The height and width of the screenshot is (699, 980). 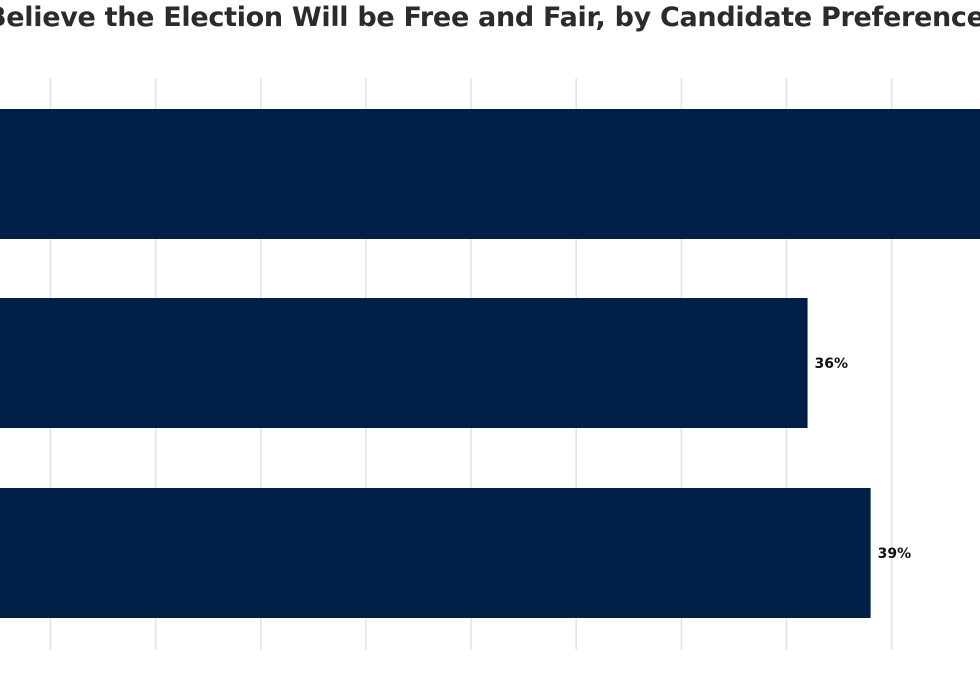 What do you see at coordinates (863, 459) in the screenshot?
I see `data-labels: 36% 39%` at bounding box center [863, 459].